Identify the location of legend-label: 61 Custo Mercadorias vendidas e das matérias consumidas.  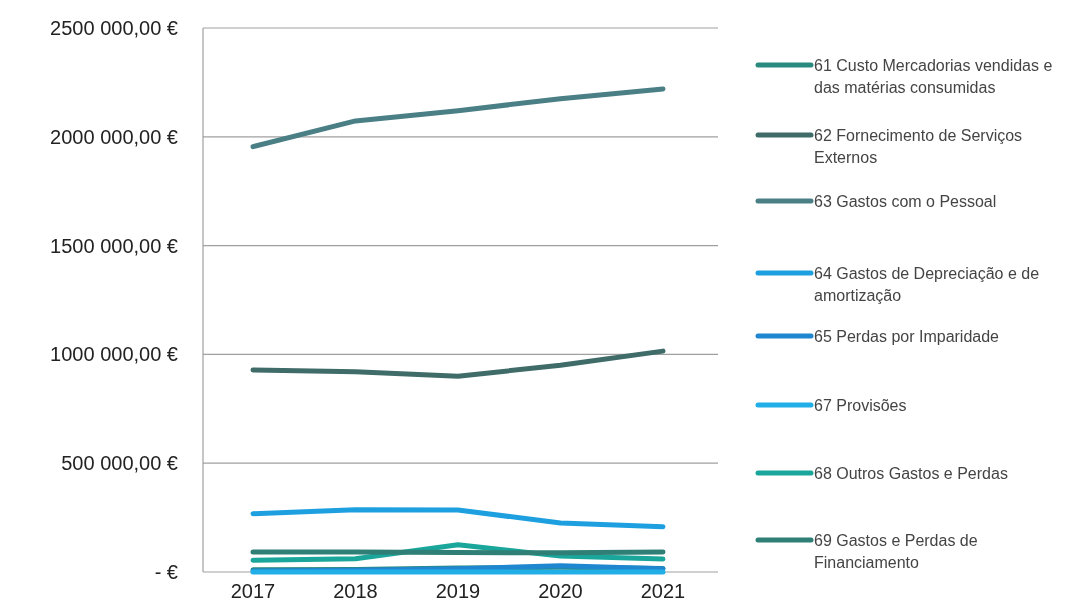
(933, 76).